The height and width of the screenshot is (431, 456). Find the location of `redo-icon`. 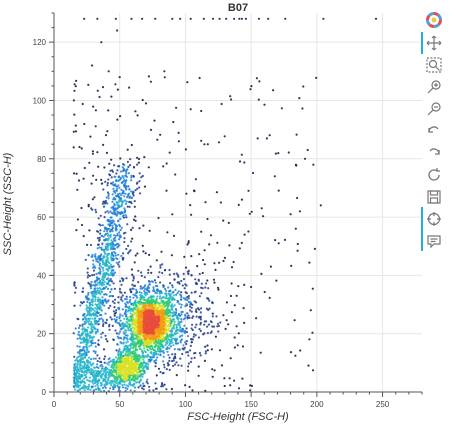

redo-icon is located at coordinates (434, 153).